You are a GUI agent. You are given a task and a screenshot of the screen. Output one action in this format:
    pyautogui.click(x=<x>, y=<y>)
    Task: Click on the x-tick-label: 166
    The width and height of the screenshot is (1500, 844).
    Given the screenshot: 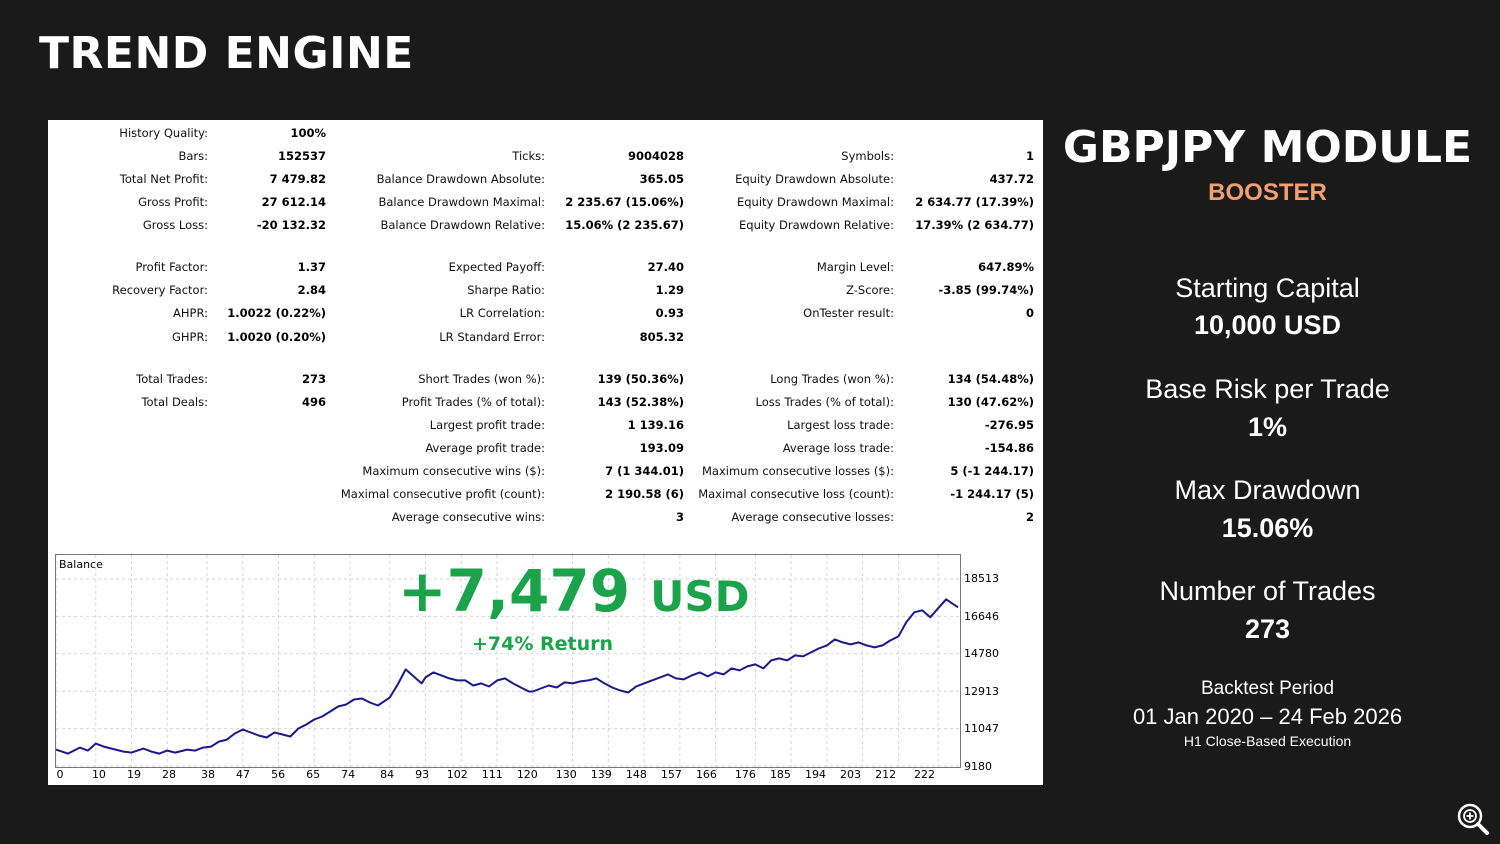 What is the action you would take?
    pyautogui.click(x=706, y=774)
    